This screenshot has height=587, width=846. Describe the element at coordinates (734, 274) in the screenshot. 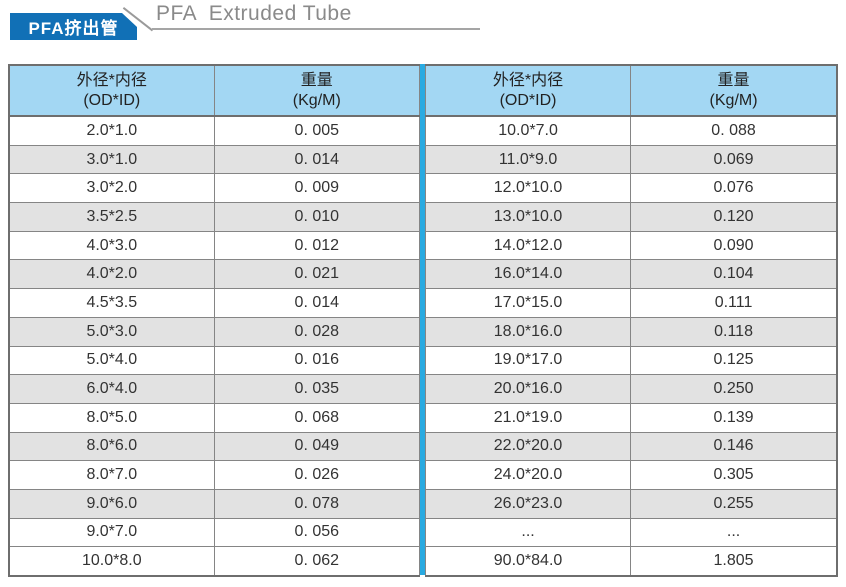

I see `weight-cell: 0.104` at that location.